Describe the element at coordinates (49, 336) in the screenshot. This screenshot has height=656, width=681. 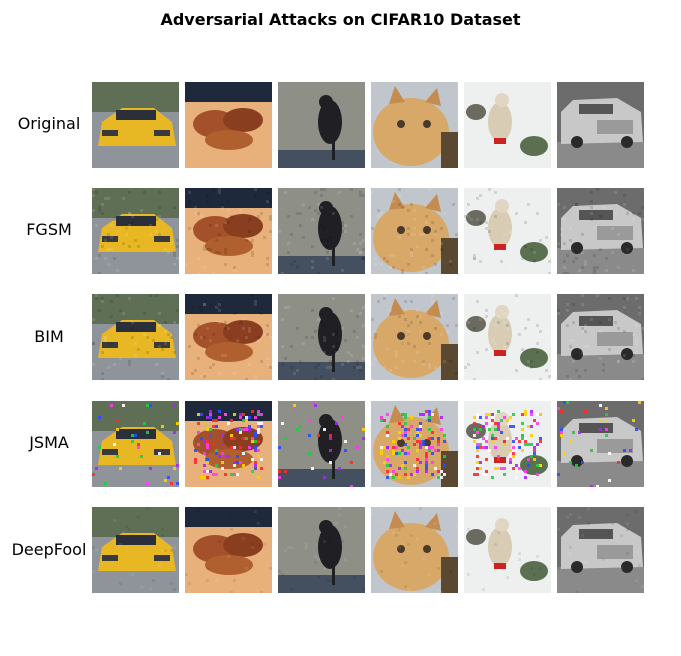
I see `row-label-bim: BIM` at that location.